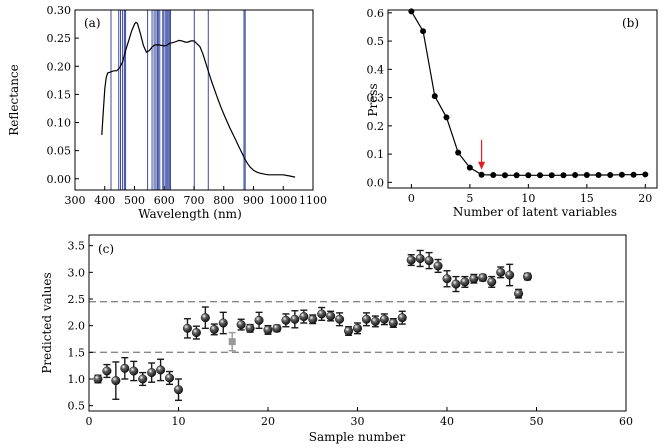 The width and height of the screenshot is (670, 448). What do you see at coordinates (469, 198) in the screenshot?
I see `b-x-tick-label: 5` at bounding box center [469, 198].